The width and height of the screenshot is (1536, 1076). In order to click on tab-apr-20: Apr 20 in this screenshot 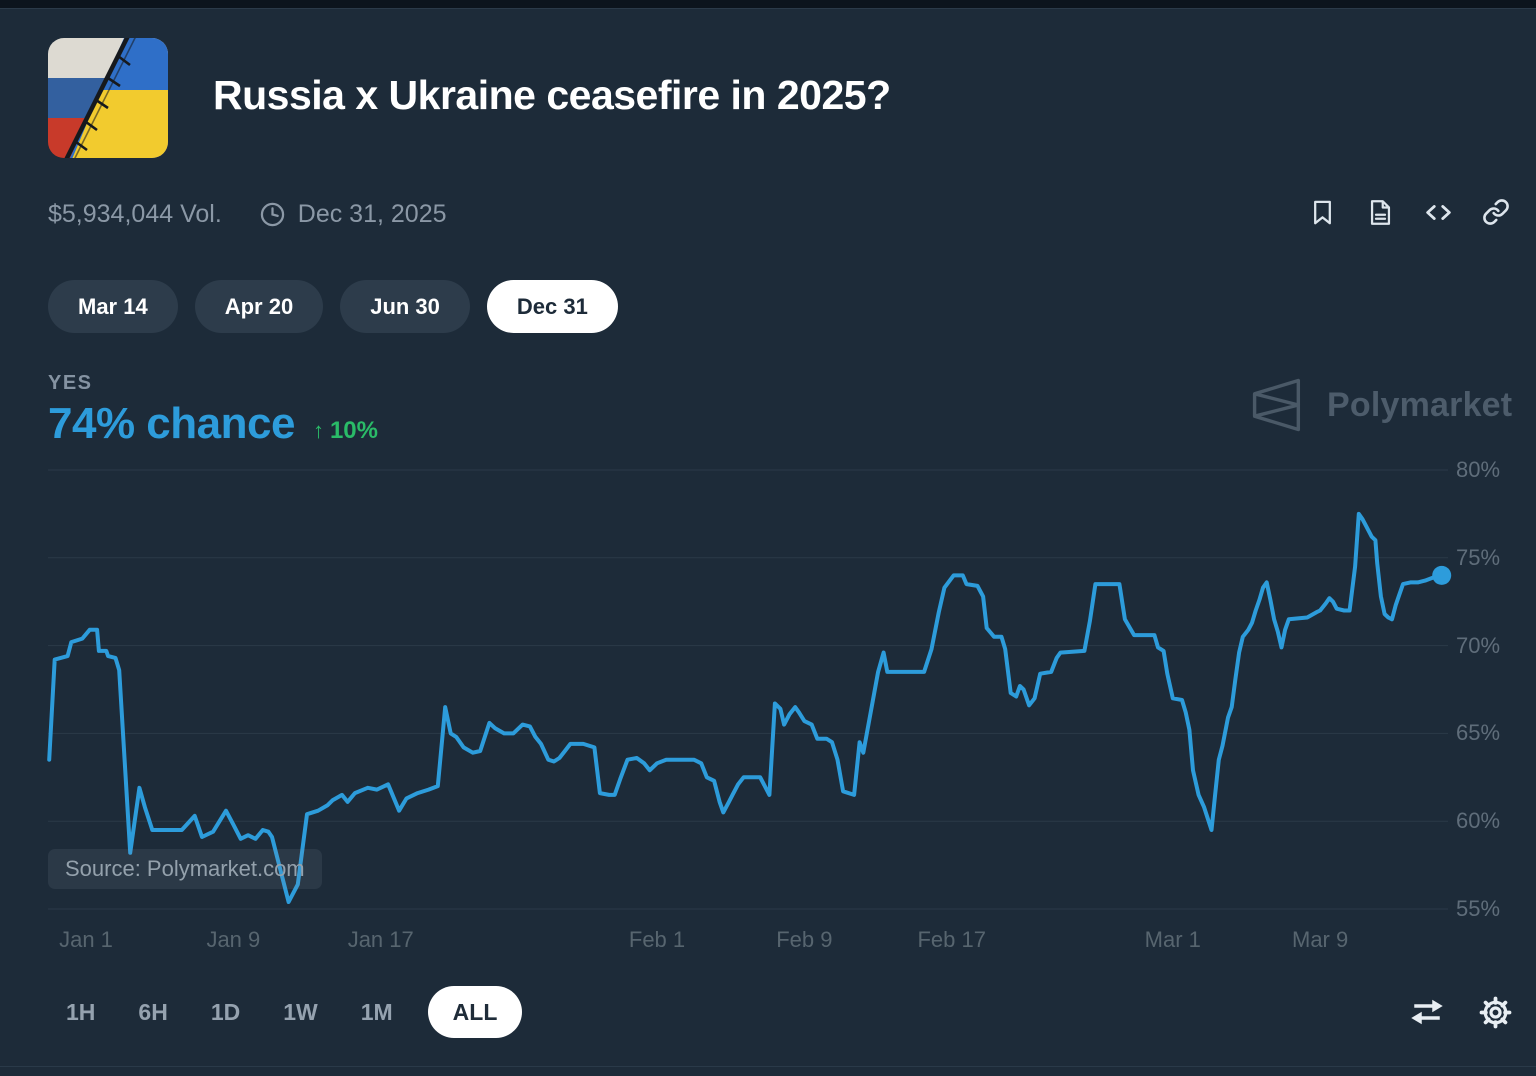, I will do `click(259, 306)`.